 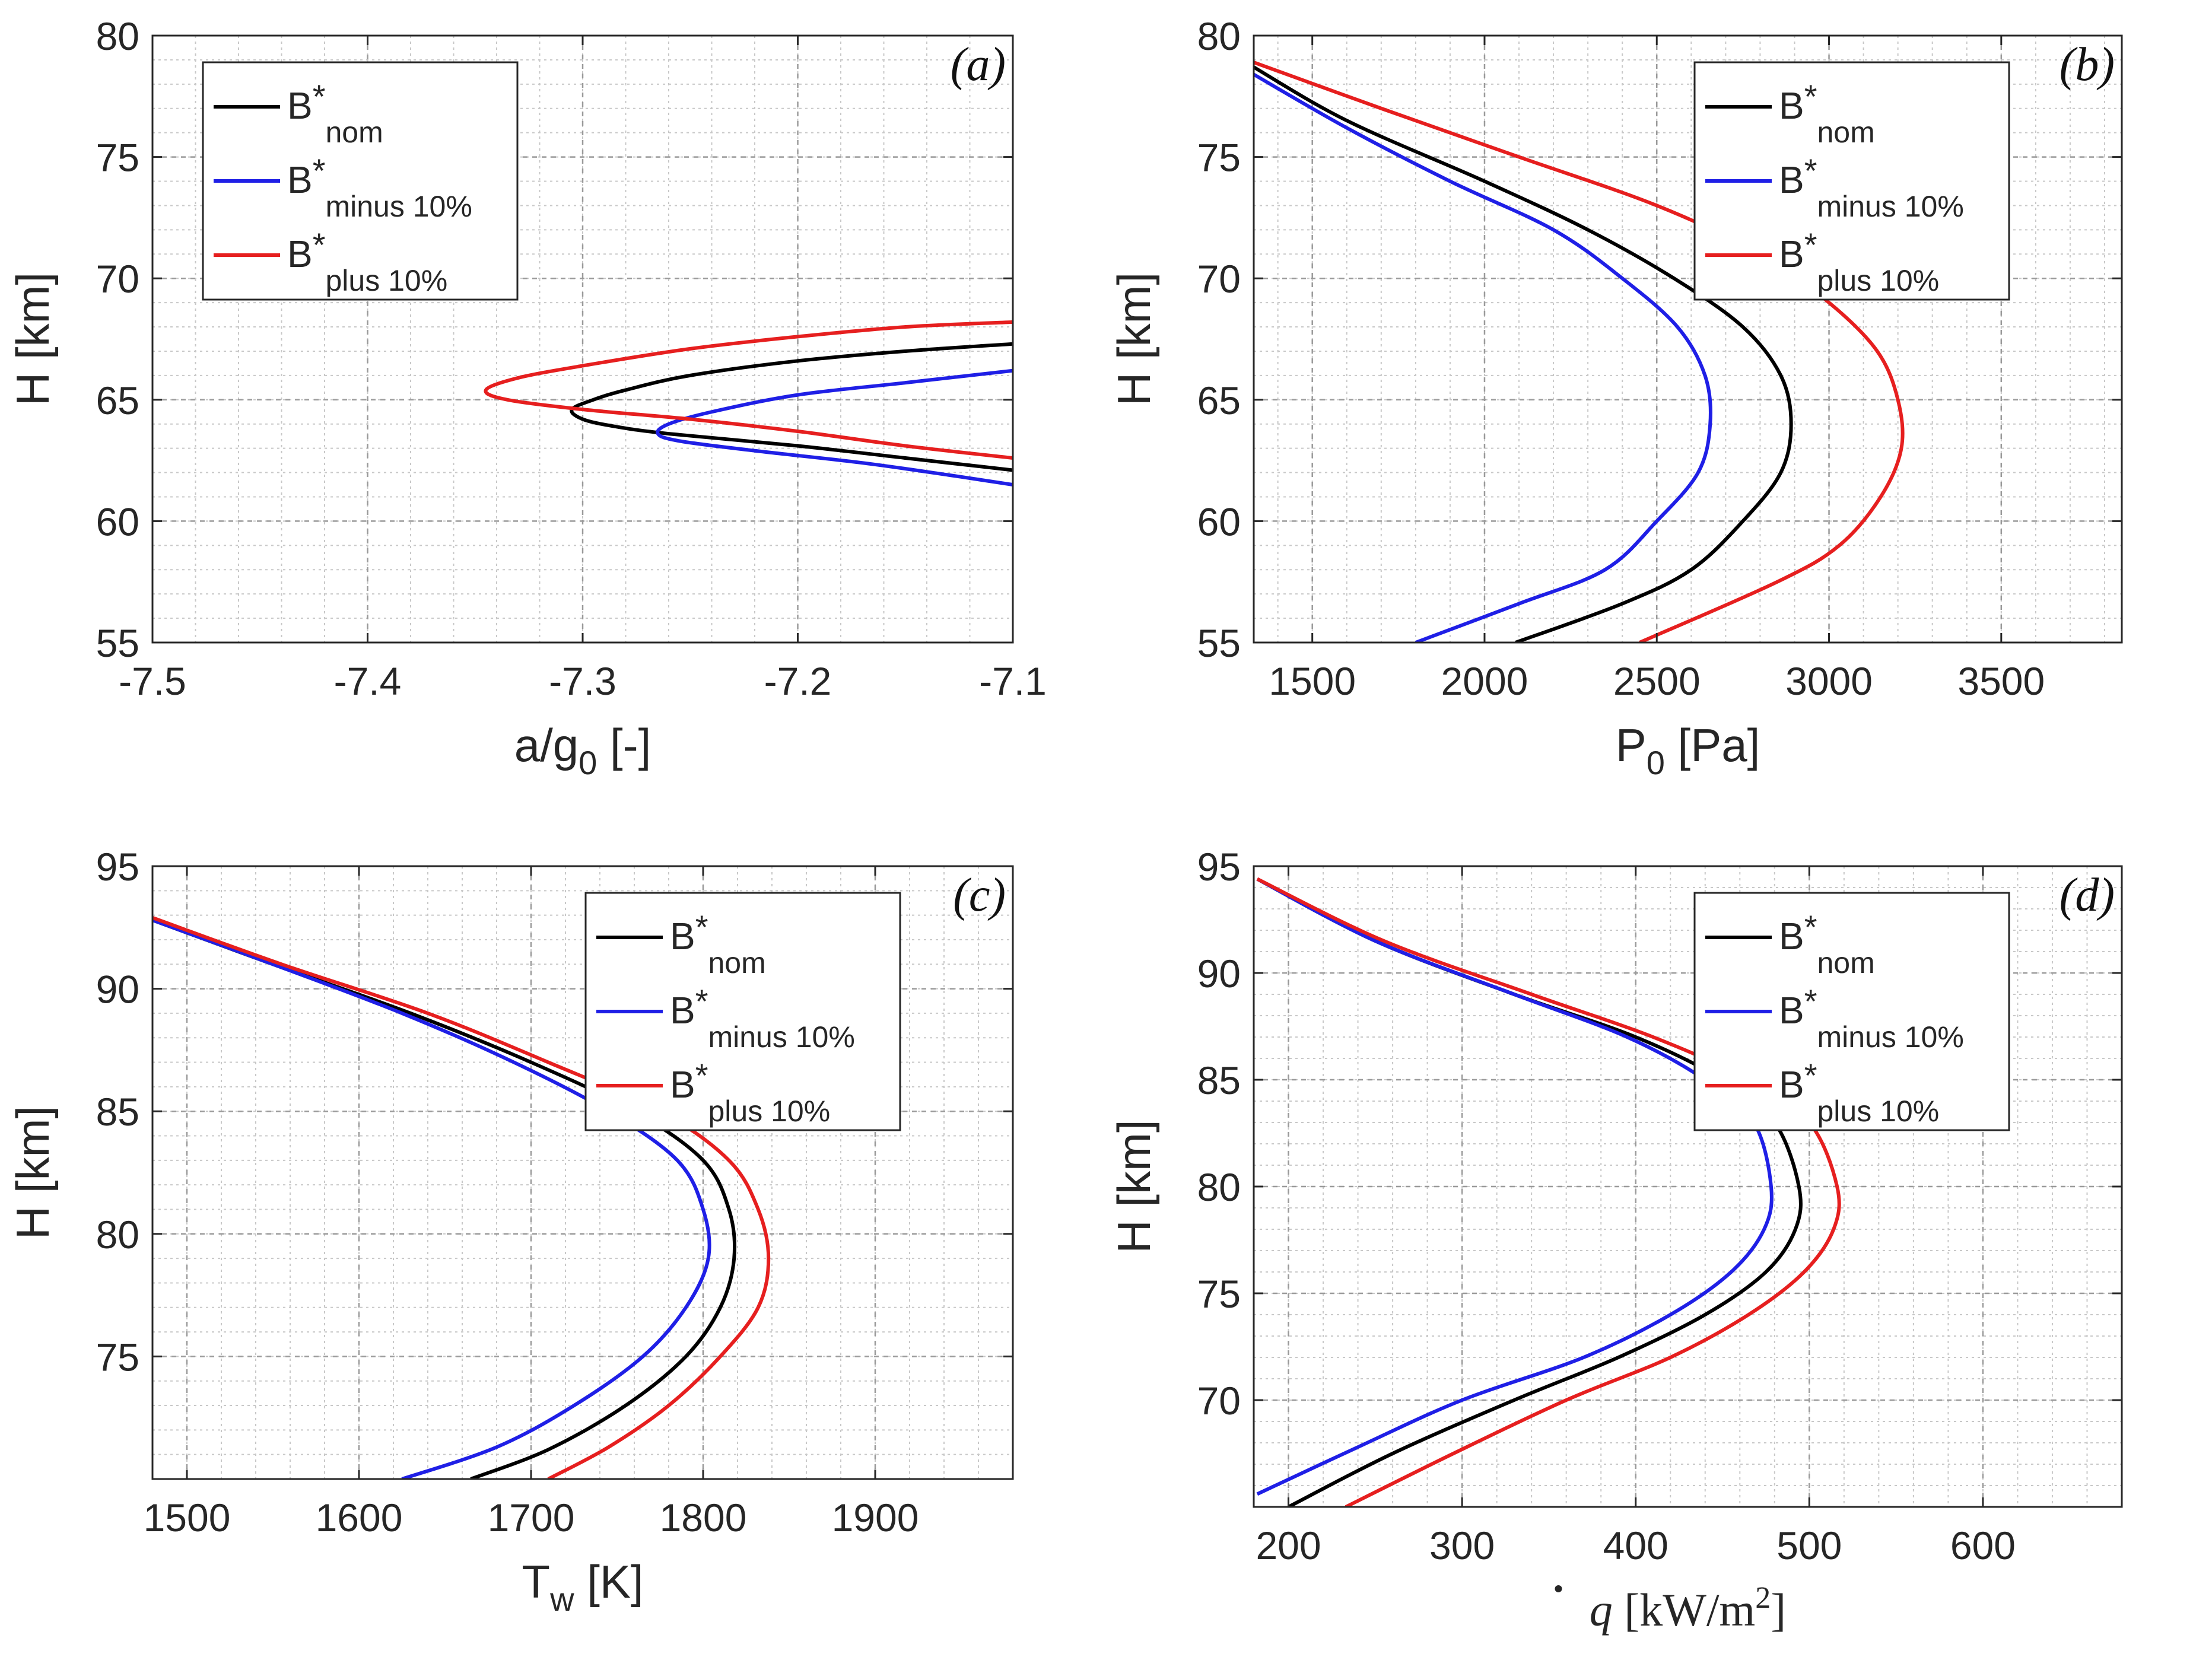 I want to click on x-label-main: T, so click(x=536, y=1582).